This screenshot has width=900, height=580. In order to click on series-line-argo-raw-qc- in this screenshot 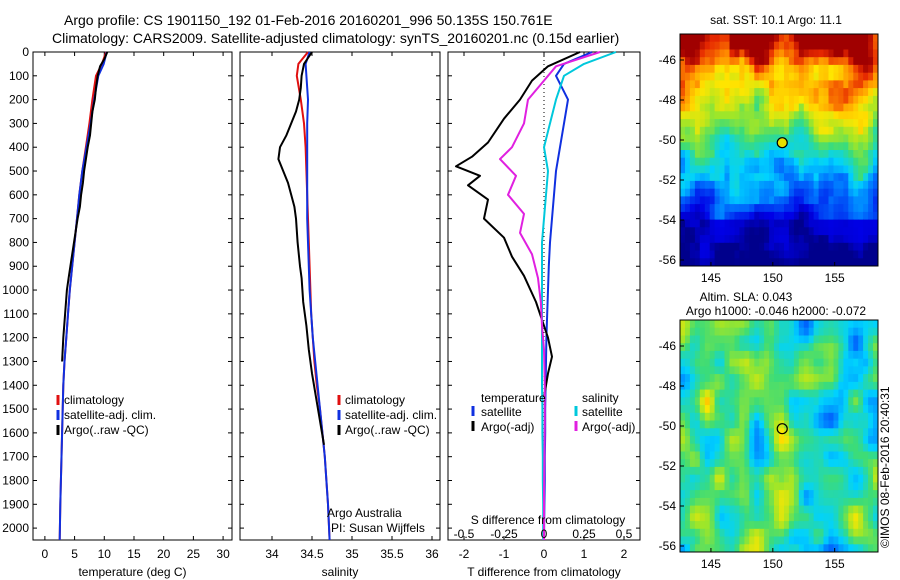, I will do `click(85, 206)`.